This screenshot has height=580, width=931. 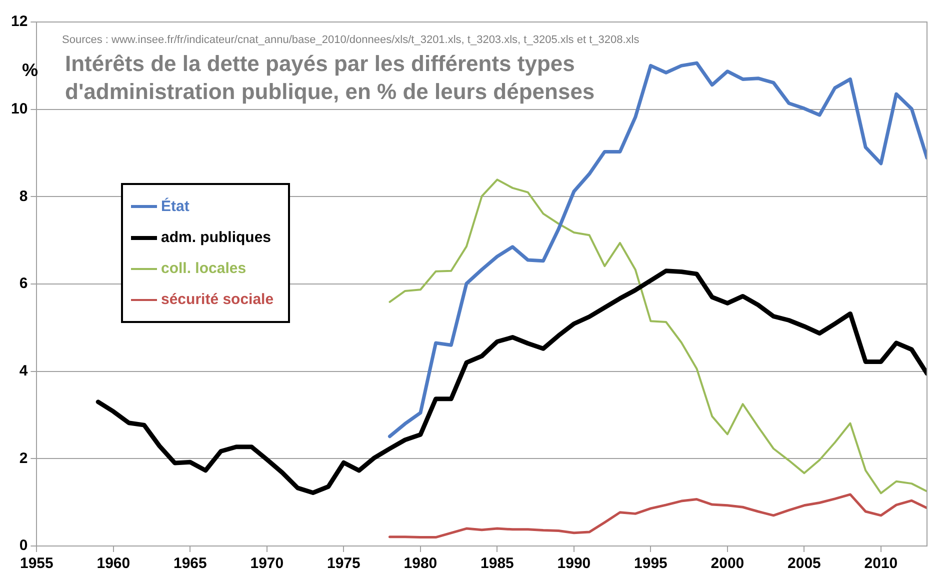 What do you see at coordinates (217, 299) in the screenshot?
I see `legend-label: sécurité sociale` at bounding box center [217, 299].